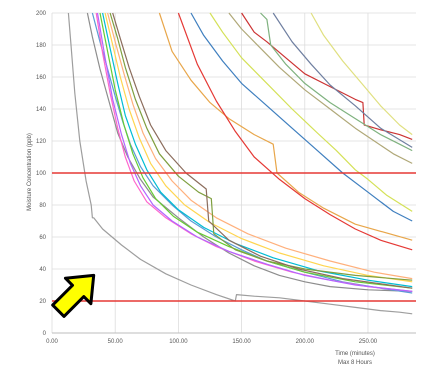  Describe the element at coordinates (368, 342) in the screenshot. I see `x-tick-label: 250.00` at that location.